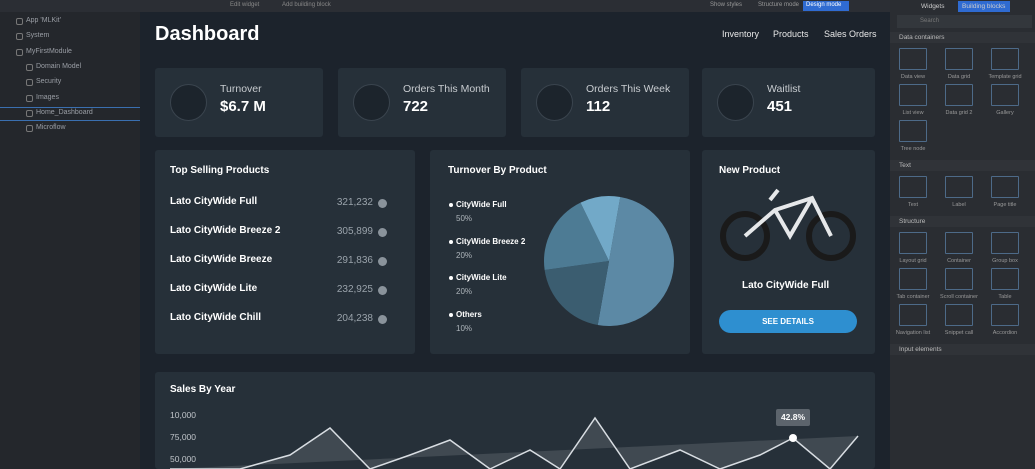 This screenshot has width=1035, height=469. I want to click on section-title: Structure, so click(912, 221).